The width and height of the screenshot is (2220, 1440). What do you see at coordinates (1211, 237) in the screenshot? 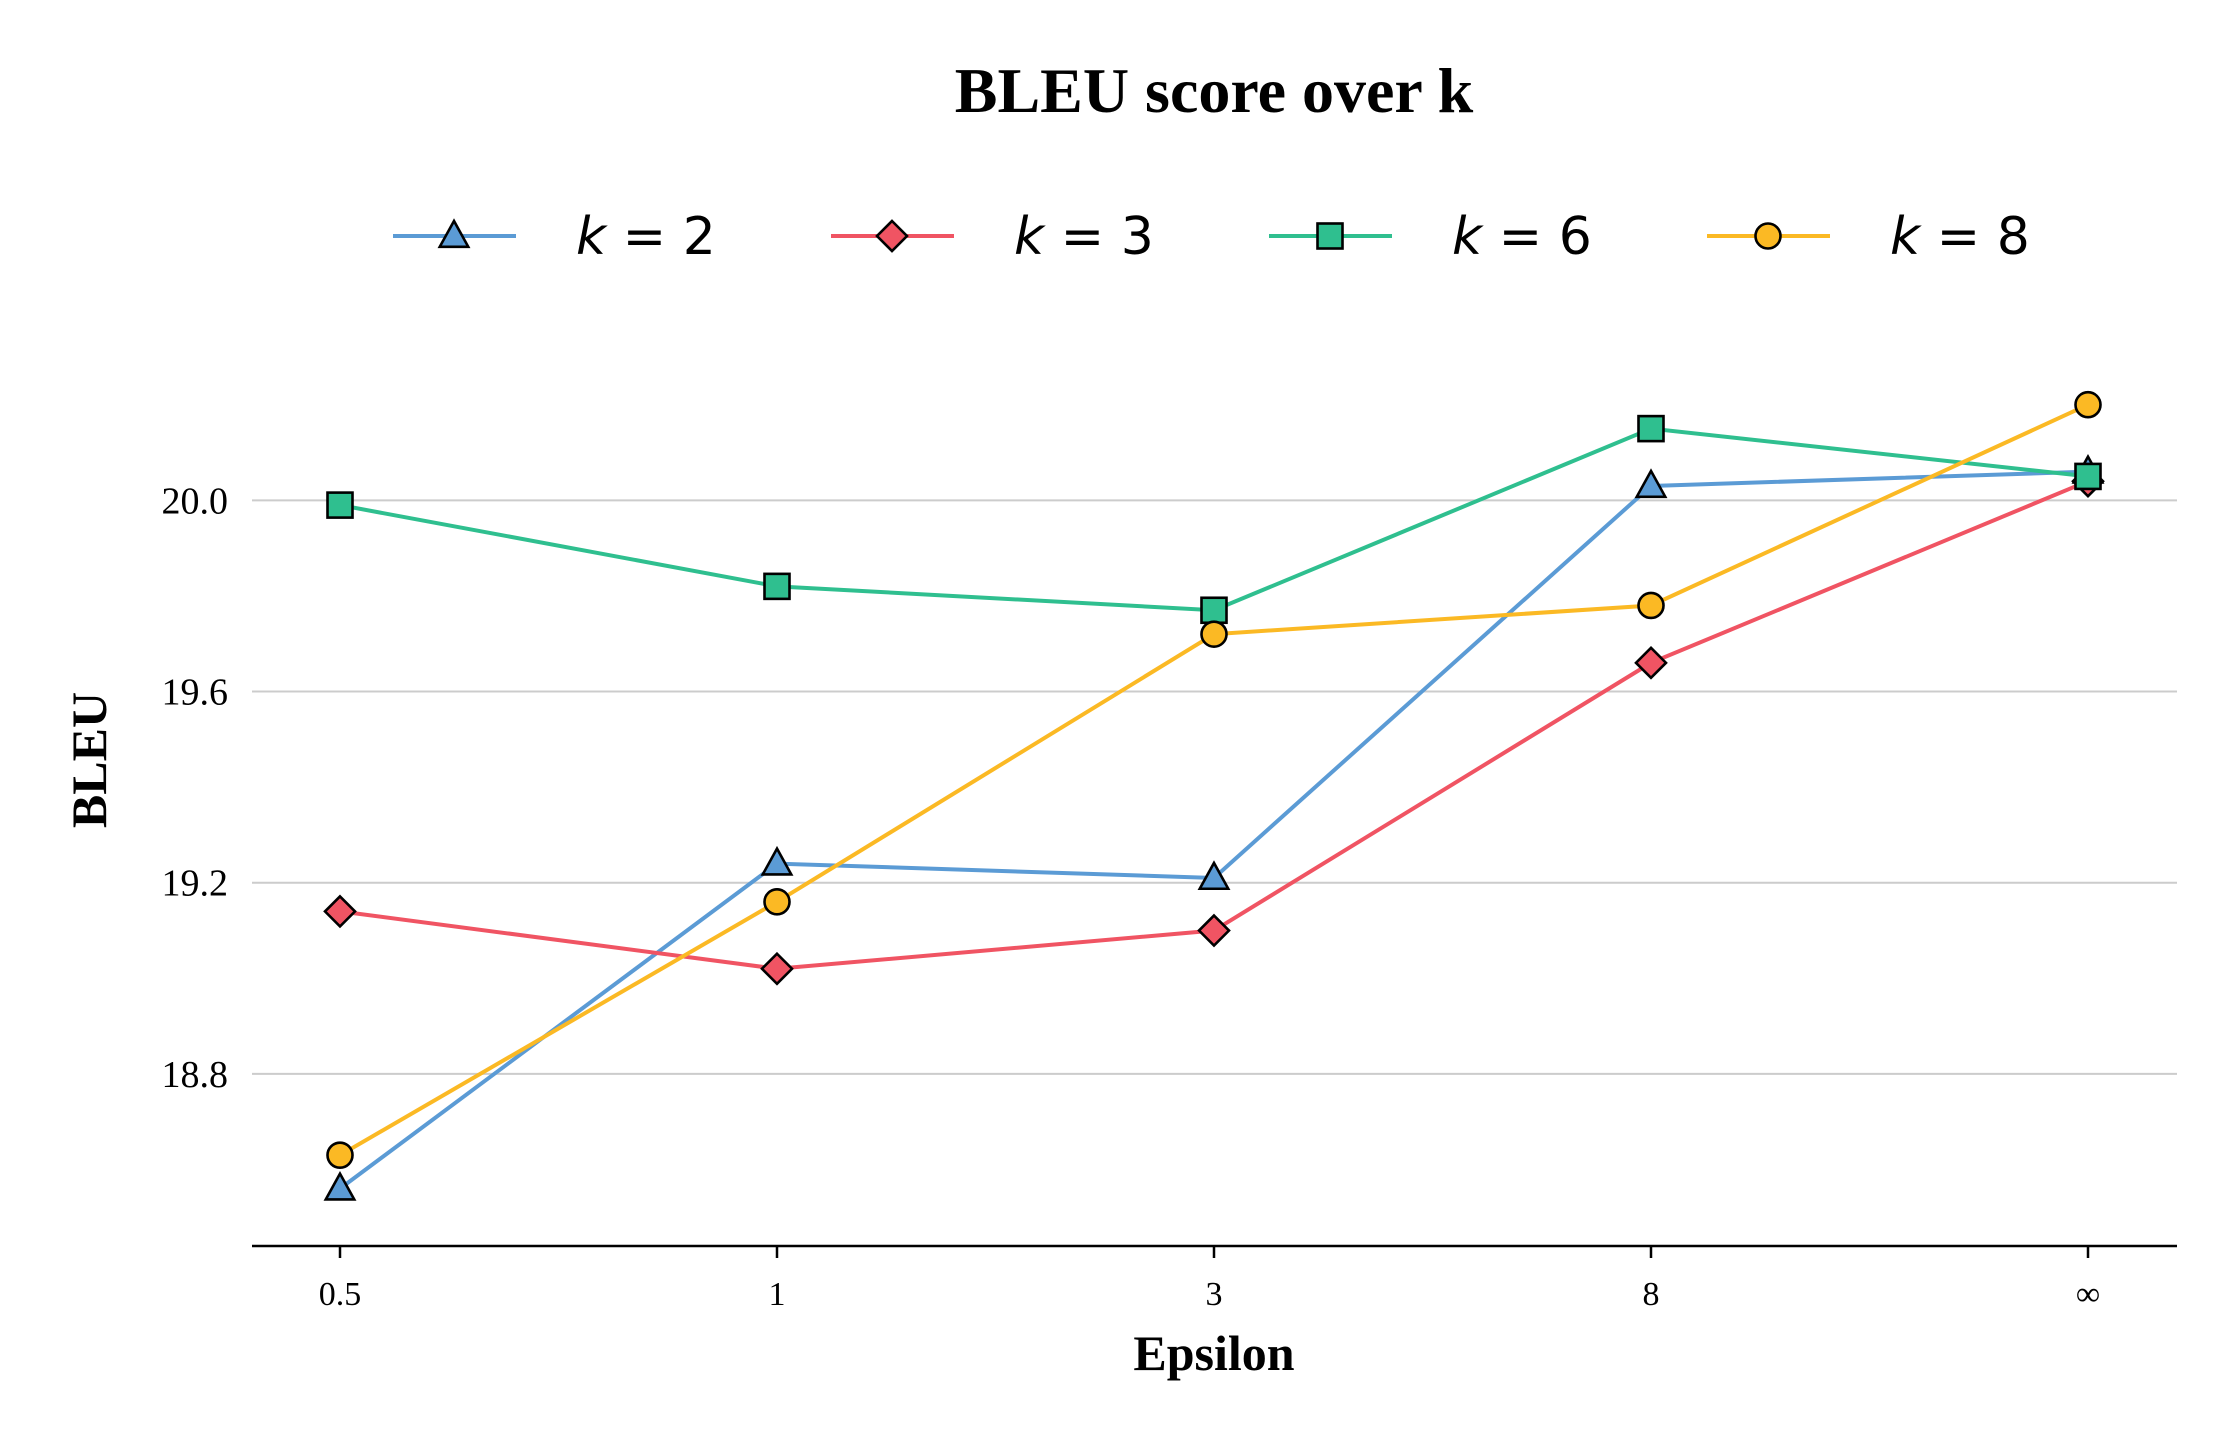
I see `legend: k = 2 k = 3 k = 6 k = 8` at bounding box center [1211, 237].